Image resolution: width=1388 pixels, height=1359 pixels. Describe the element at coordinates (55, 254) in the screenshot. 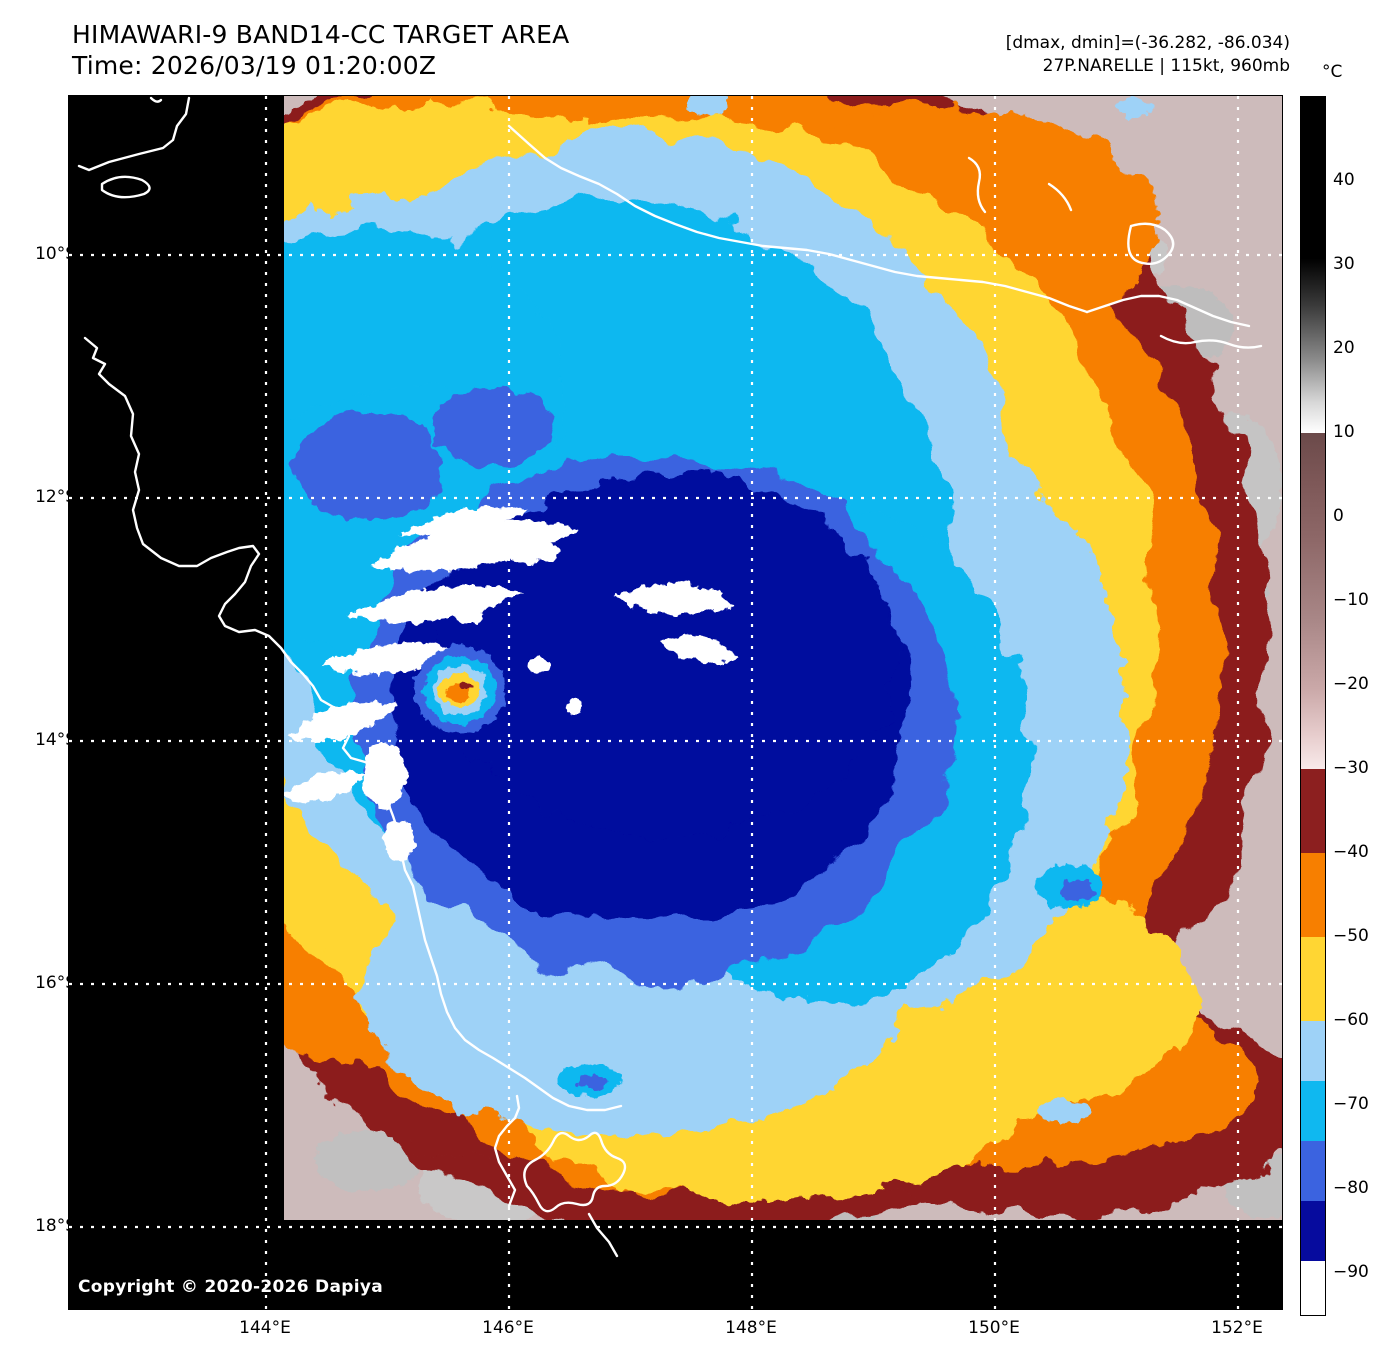

I see `ytick-label: 10°S` at that location.